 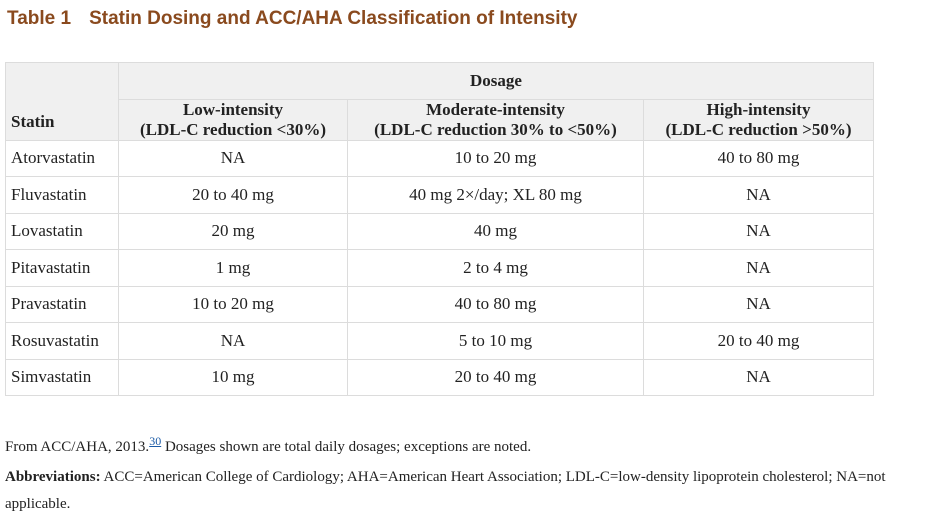 I want to click on header-row: Statin Dosage, so click(x=439, y=101).